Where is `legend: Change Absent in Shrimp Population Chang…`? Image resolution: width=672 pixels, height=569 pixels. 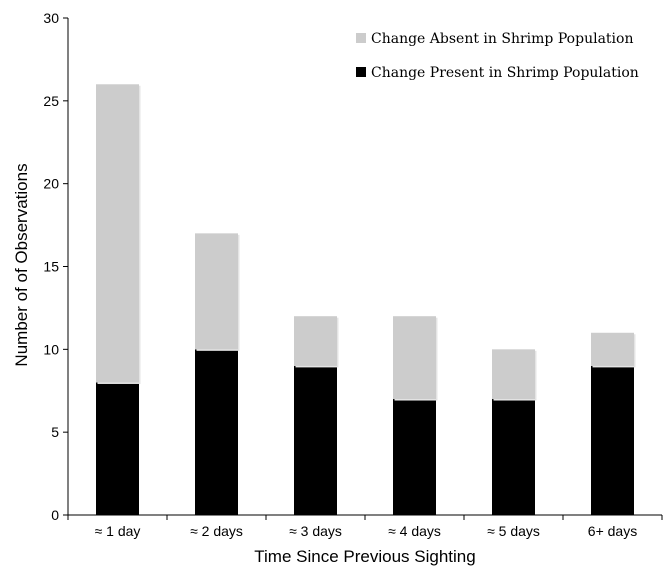
legend: Change Absent in Shrimp Population Chang… is located at coordinates (497, 56).